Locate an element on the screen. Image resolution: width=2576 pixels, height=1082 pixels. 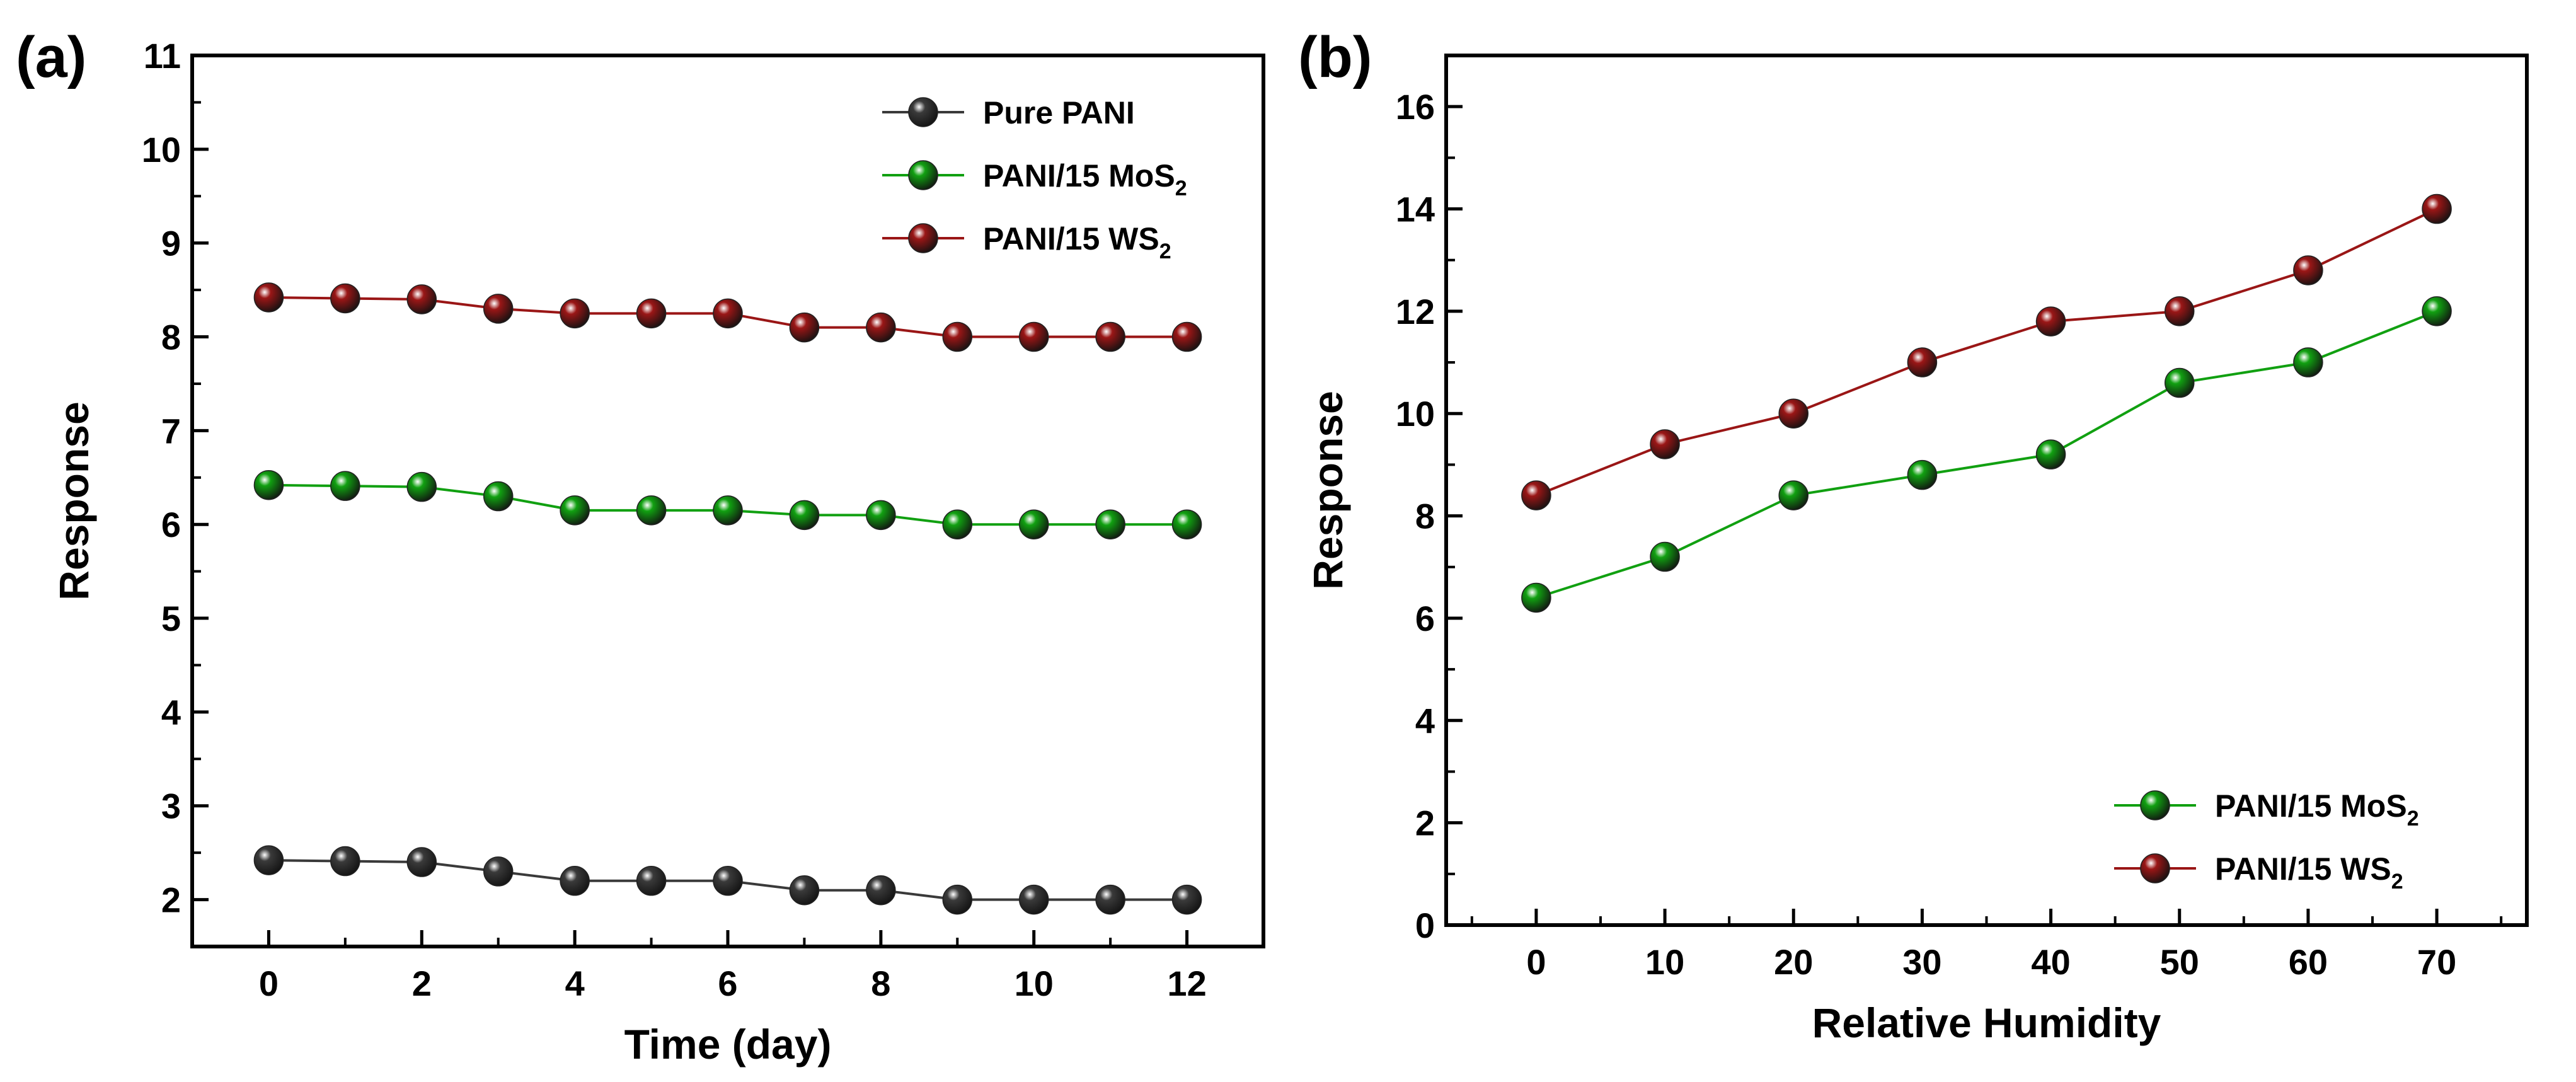
y-tick-label: 7 is located at coordinates (171, 431).